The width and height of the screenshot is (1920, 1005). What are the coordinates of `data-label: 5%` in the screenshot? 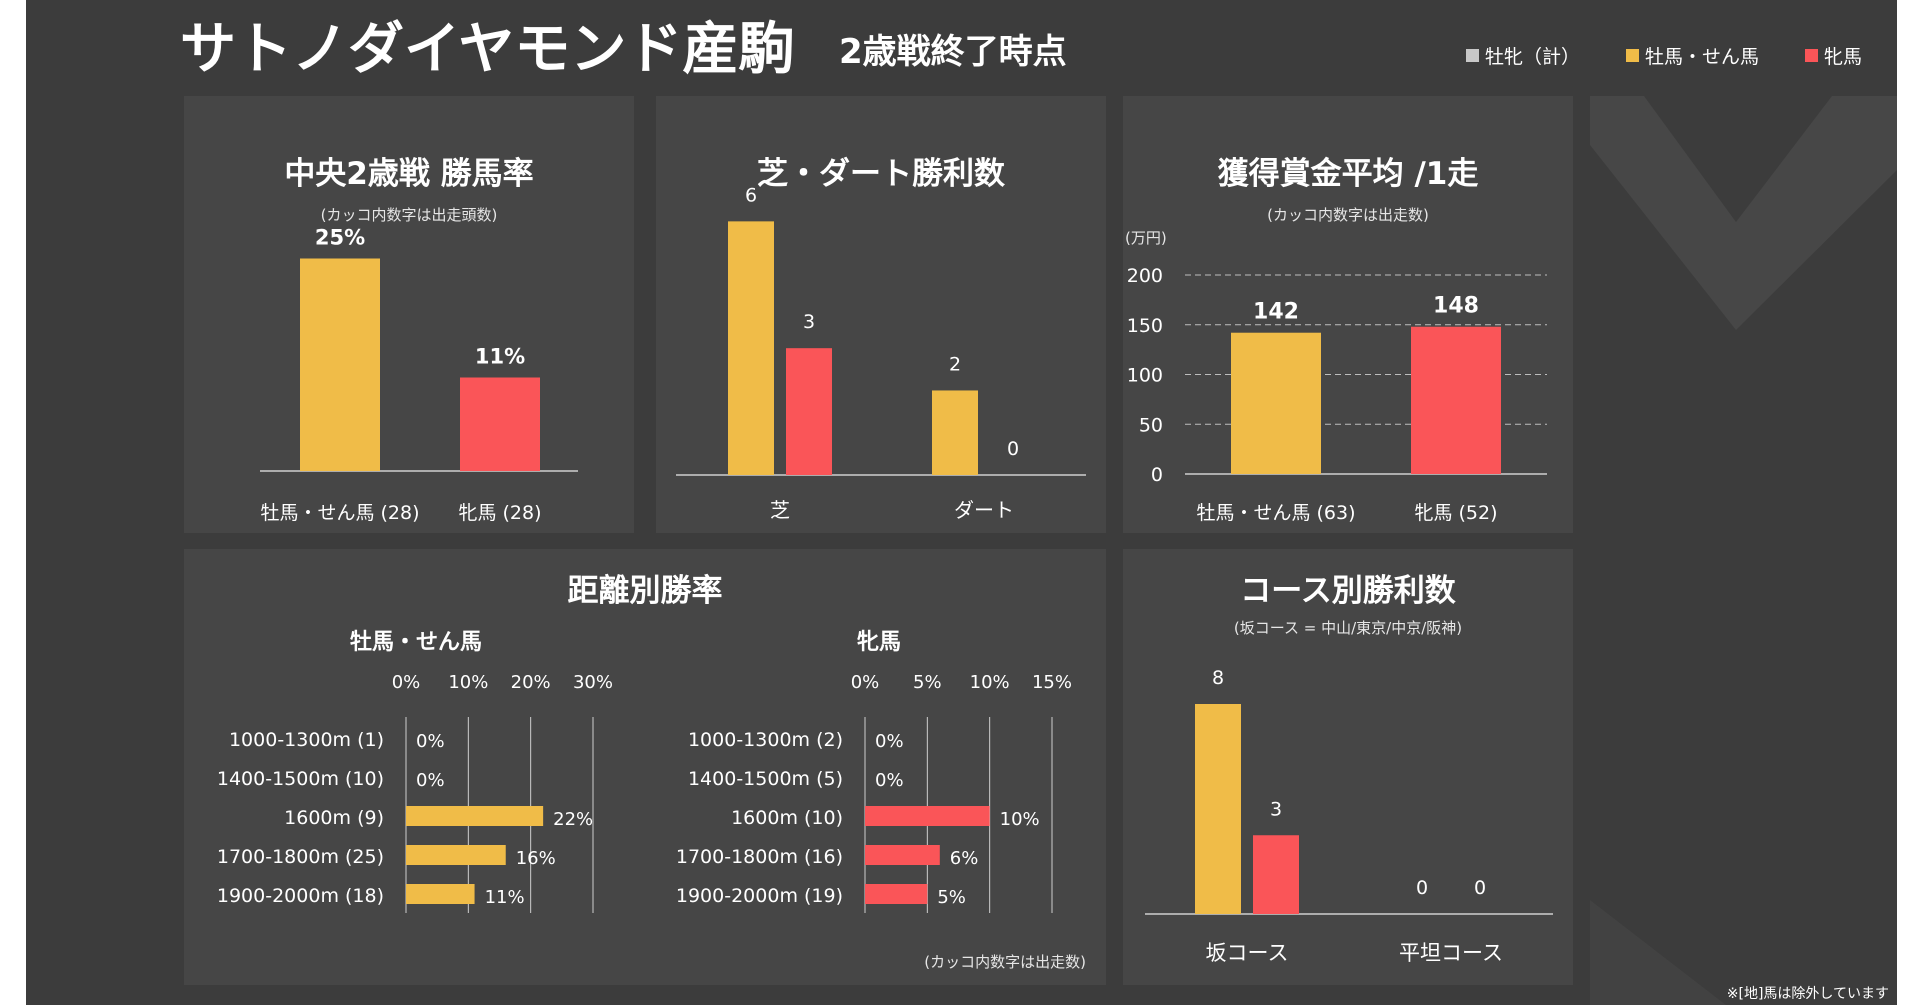 It's located at (951, 897).